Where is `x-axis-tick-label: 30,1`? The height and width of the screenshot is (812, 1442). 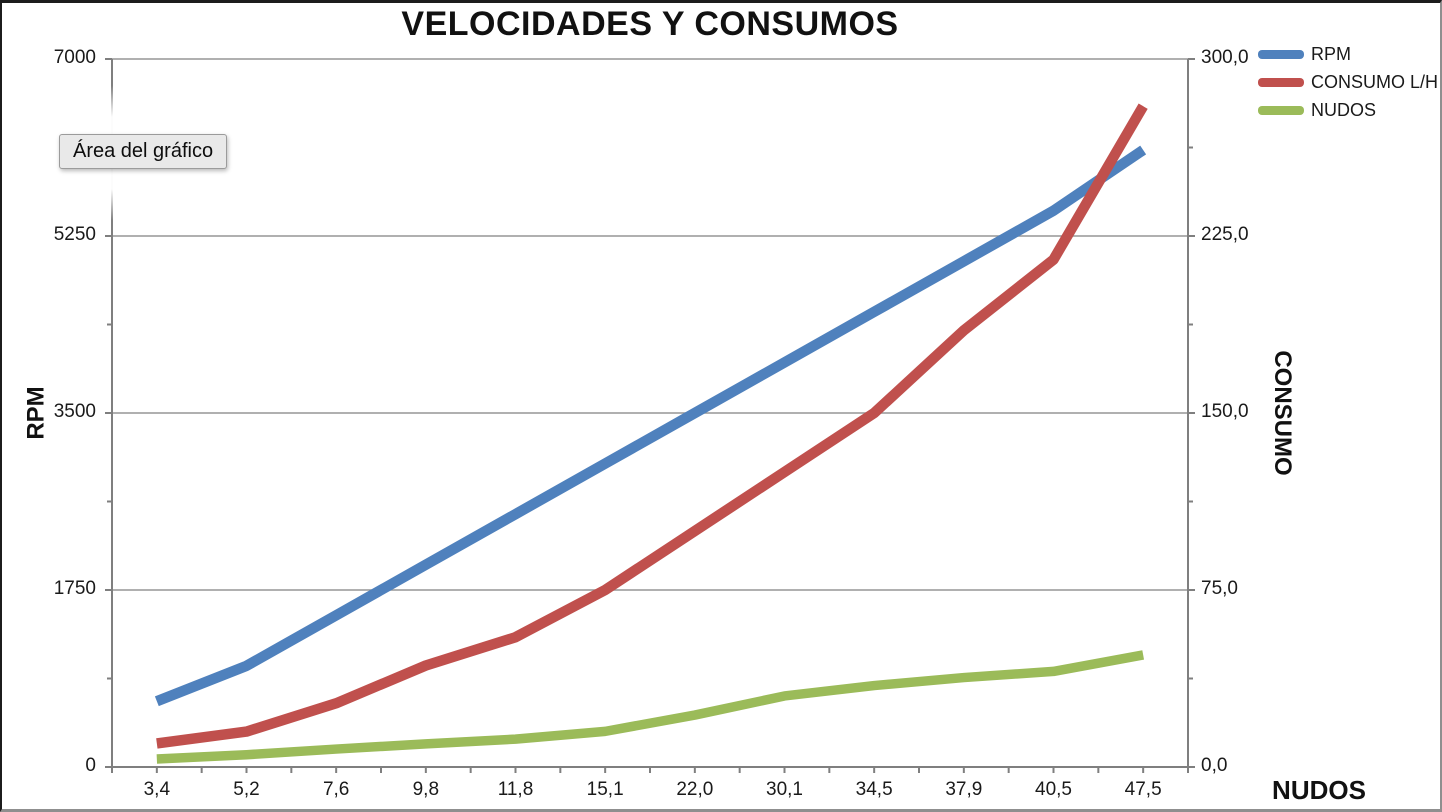 x-axis-tick-label: 30,1 is located at coordinates (784, 789).